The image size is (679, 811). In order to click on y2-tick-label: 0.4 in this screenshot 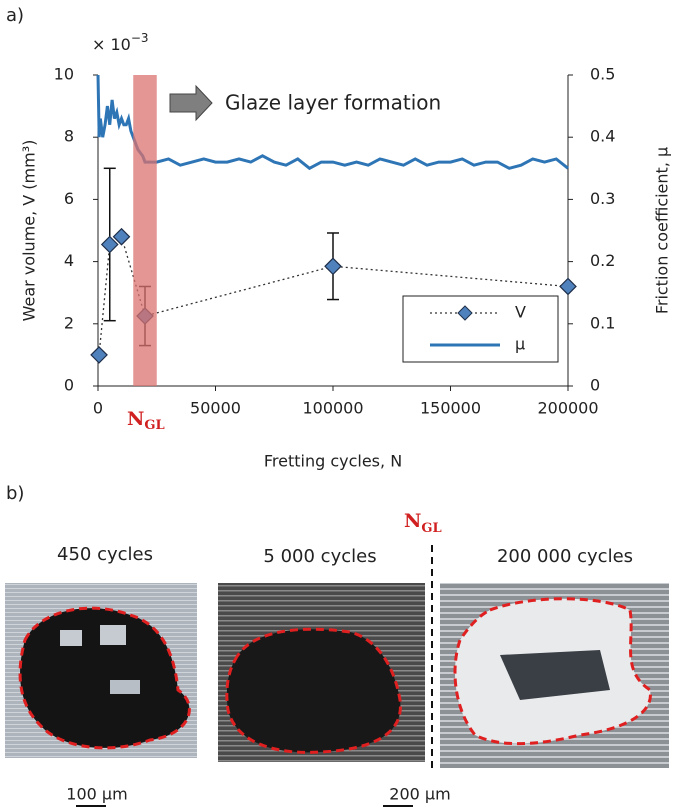, I will do `click(602, 136)`.